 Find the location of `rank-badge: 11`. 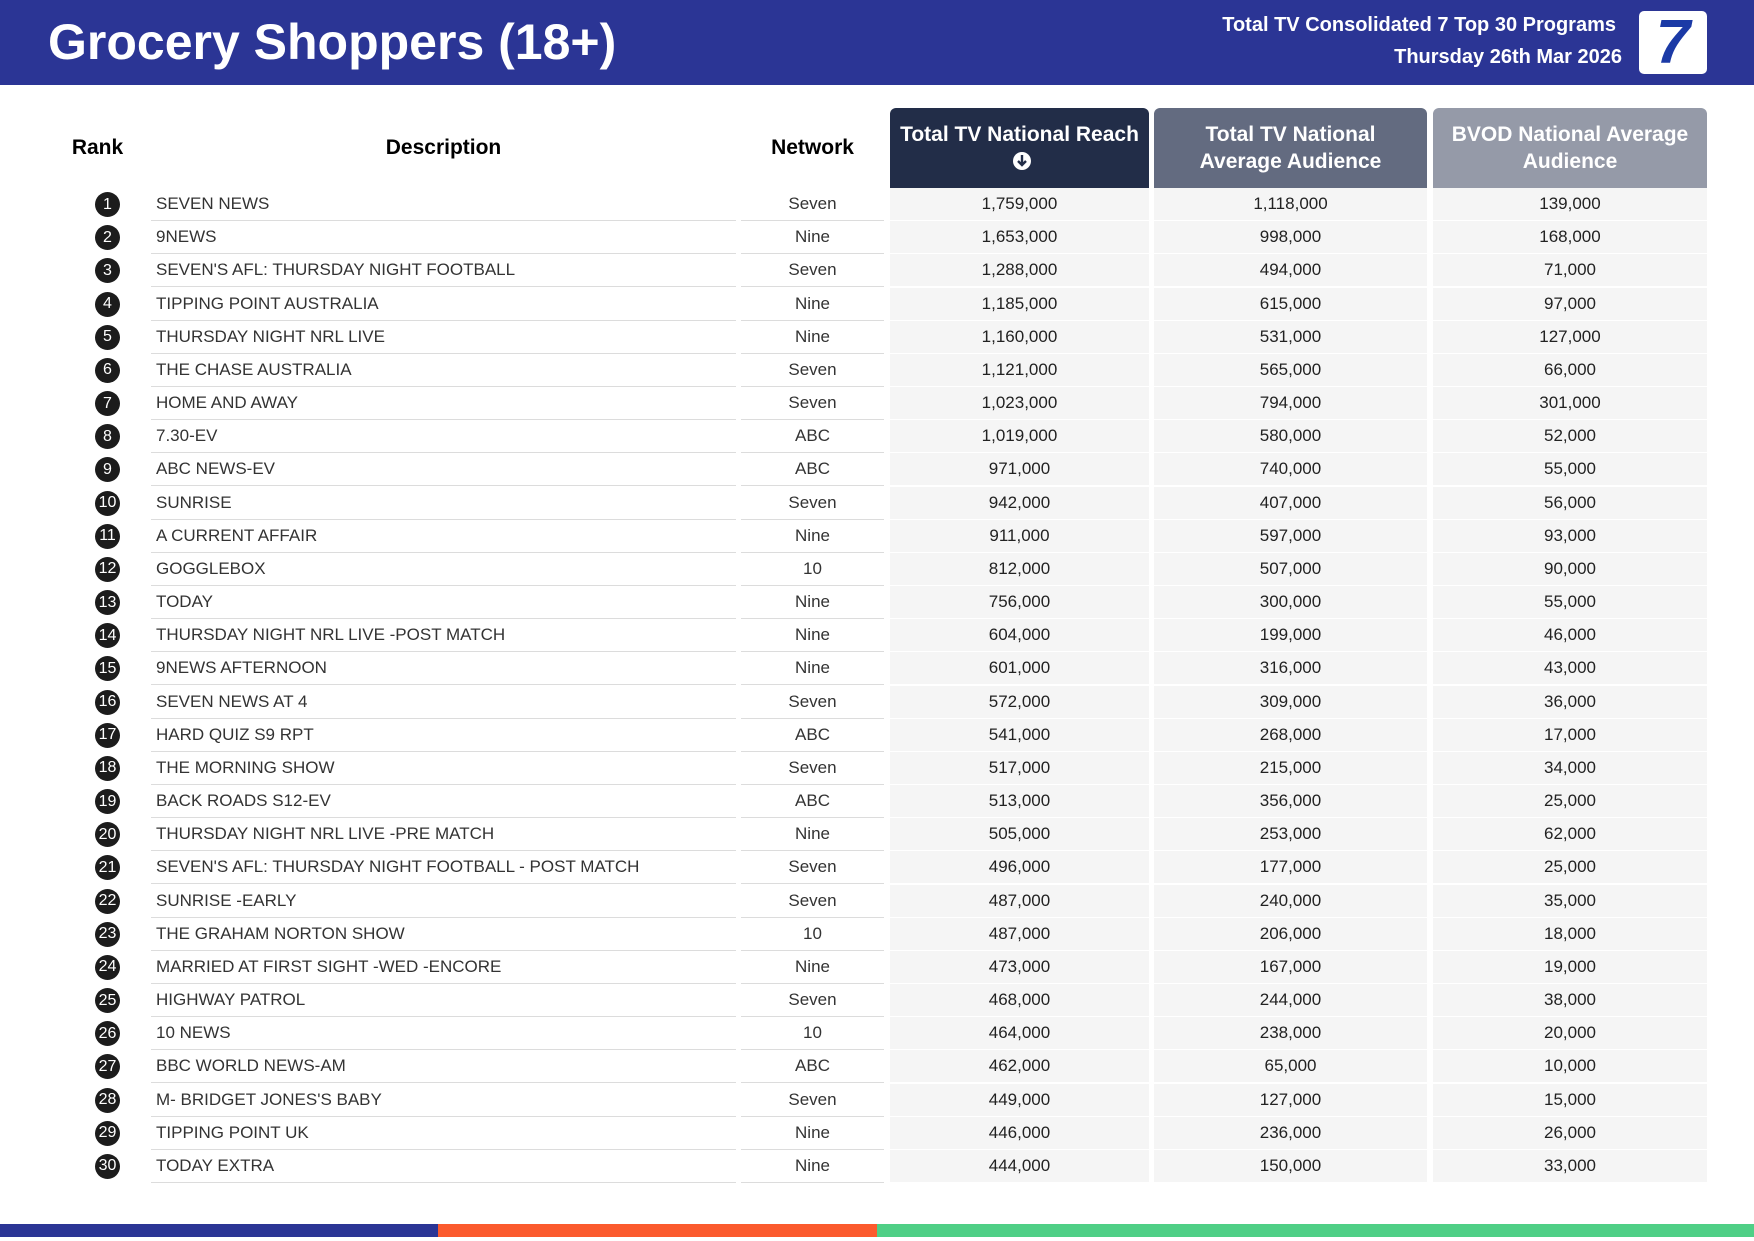

rank-badge: 11 is located at coordinates (107, 536).